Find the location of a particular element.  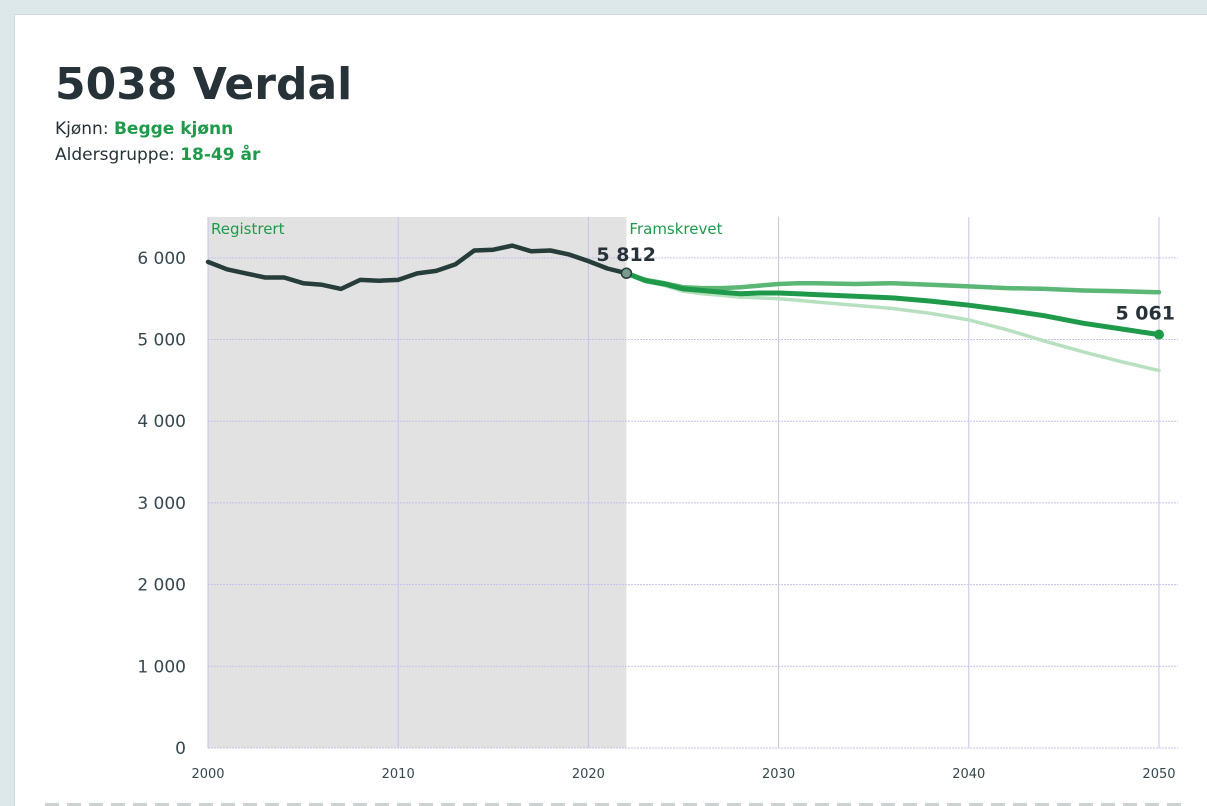

series-line-low is located at coordinates (892, 322).